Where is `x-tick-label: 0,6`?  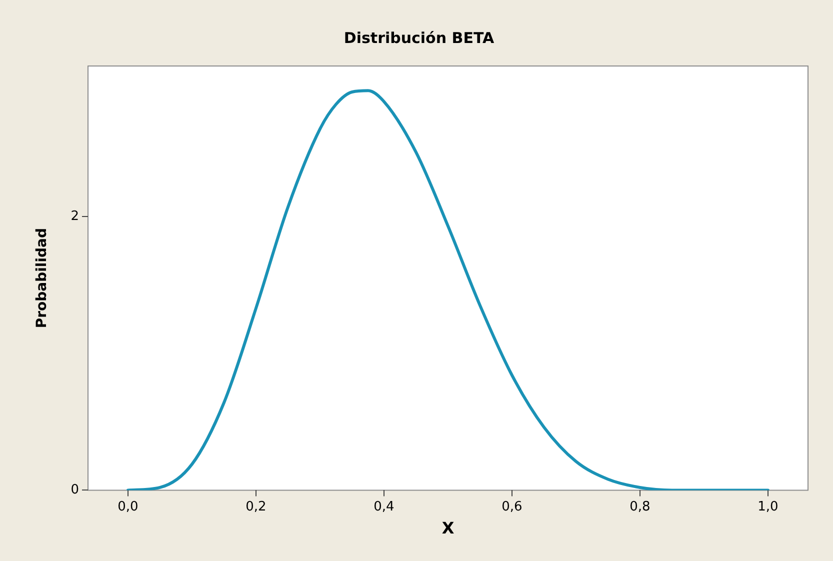
x-tick-label: 0,6 is located at coordinates (512, 506).